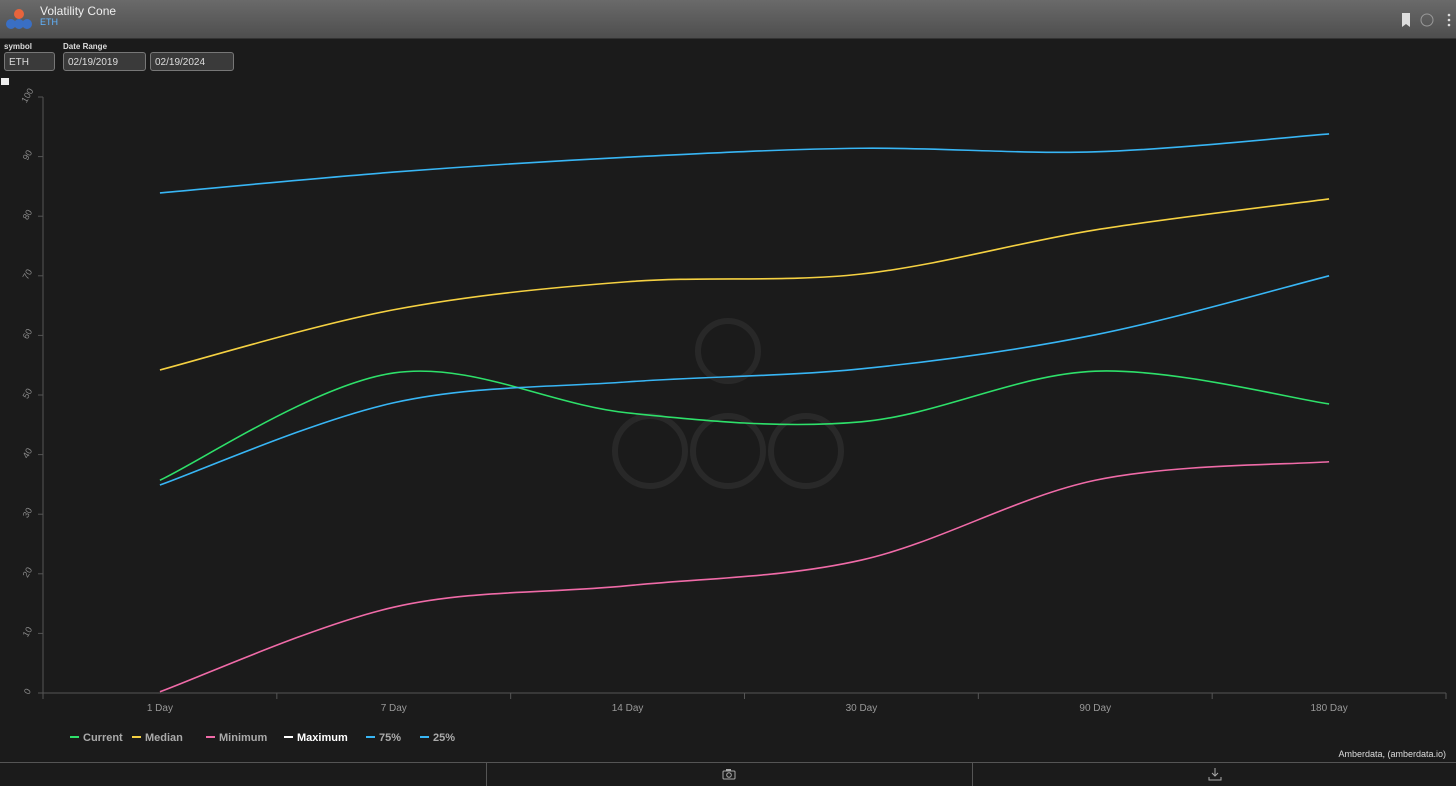  What do you see at coordinates (160, 708) in the screenshot?
I see `x-tick-label: 1 Day` at bounding box center [160, 708].